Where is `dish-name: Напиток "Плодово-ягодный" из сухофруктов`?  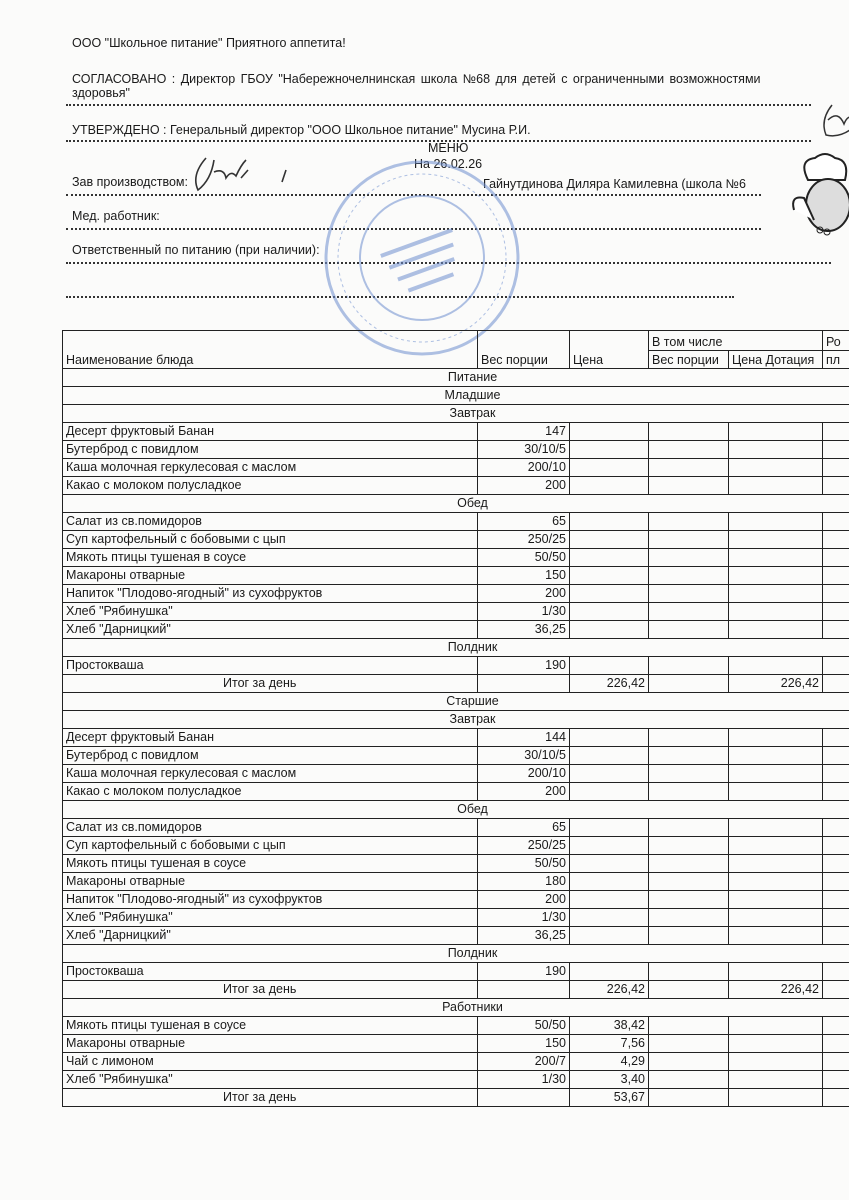
dish-name: Напиток "Плодово-ягодный" из сухофруктов is located at coordinates (270, 899).